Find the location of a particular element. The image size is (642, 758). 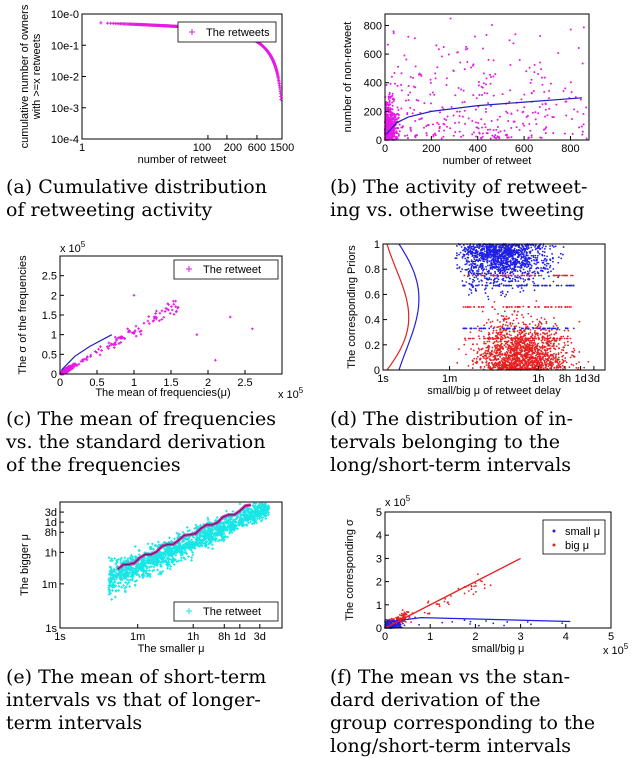

caption-c-line-1: (c) The mean of frequencies is located at coordinates (158, 419).